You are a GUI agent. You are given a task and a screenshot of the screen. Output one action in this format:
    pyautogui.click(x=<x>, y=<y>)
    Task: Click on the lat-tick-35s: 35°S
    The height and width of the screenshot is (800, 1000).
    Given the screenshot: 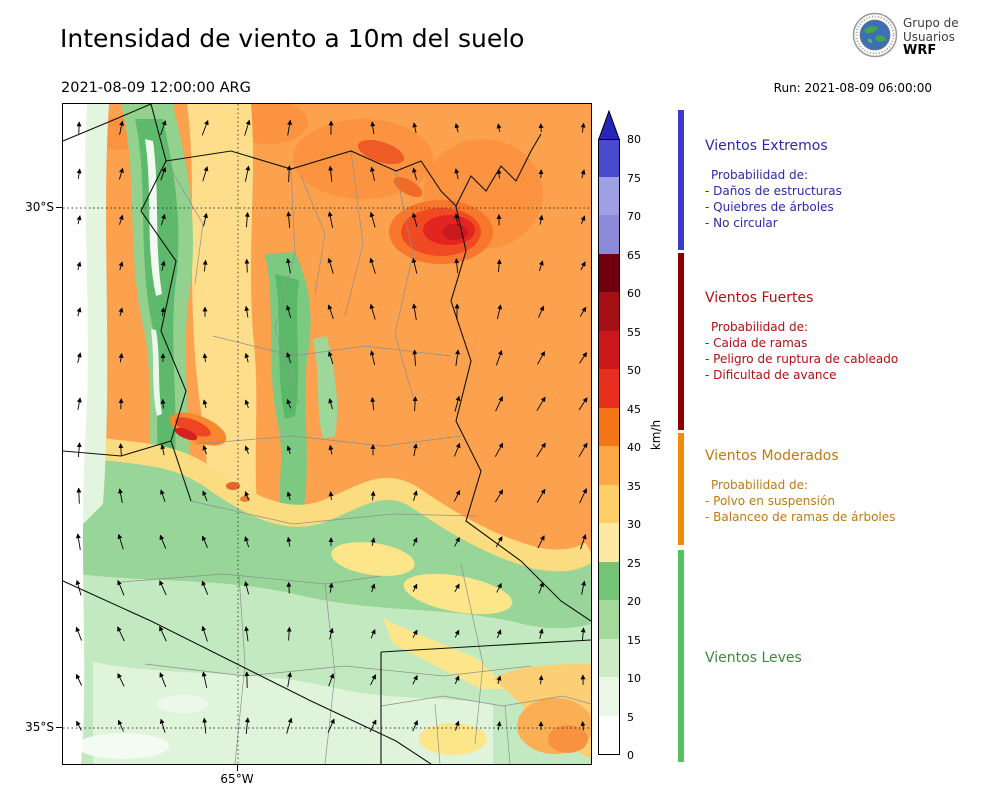 What is the action you would take?
    pyautogui.click(x=39, y=727)
    